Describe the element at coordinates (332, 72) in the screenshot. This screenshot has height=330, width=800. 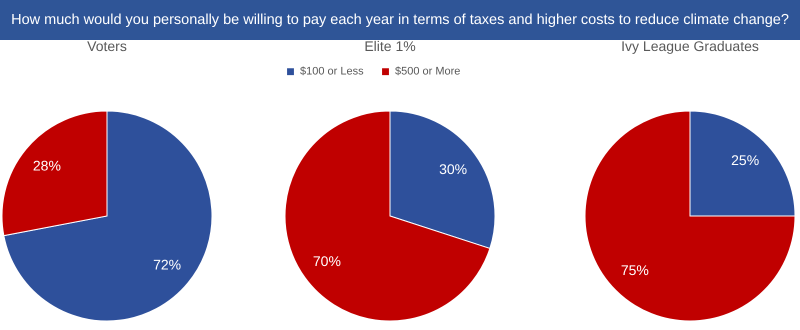
I see `legend-label: $100 or Less` at that location.